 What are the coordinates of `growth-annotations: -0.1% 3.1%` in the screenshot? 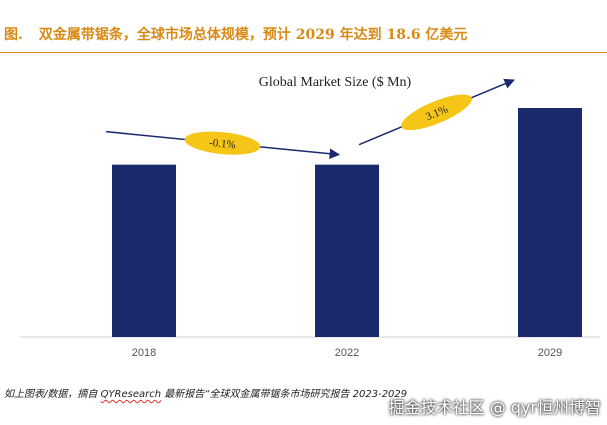 It's located at (310, 118).